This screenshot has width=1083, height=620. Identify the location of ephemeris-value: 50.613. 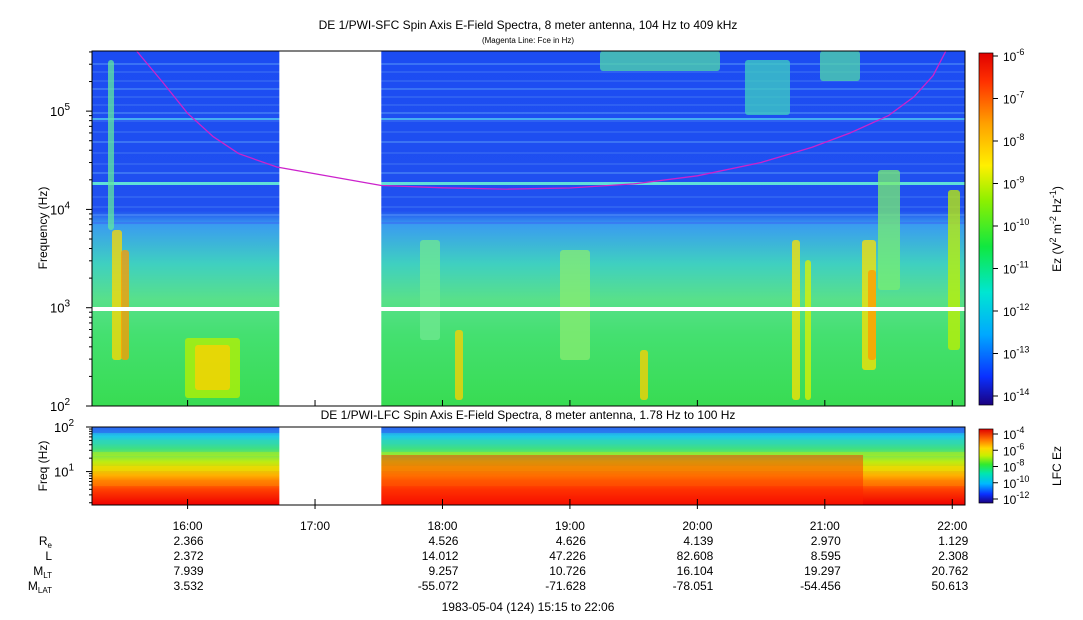
(950, 586).